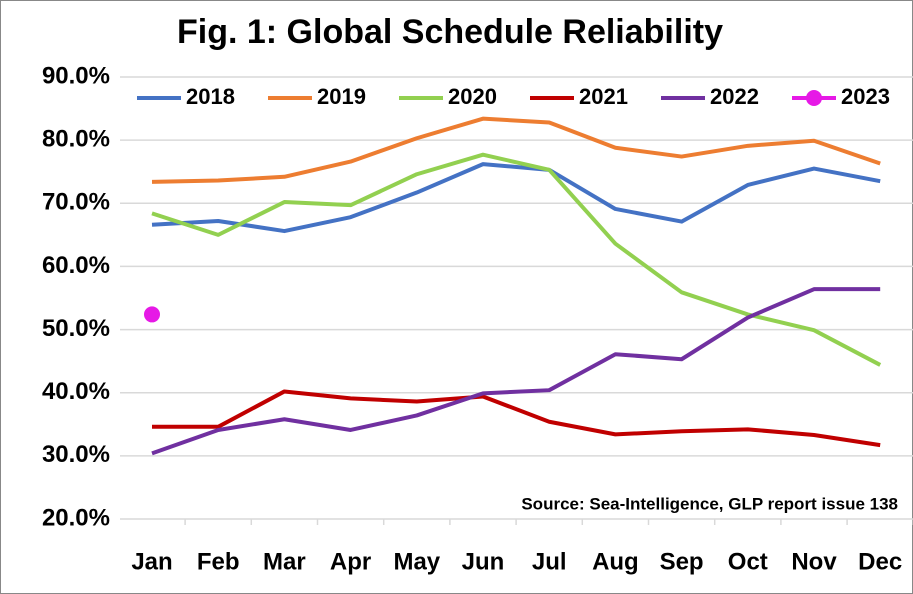  Describe the element at coordinates (76, 517) in the screenshot. I see `y-tick-label: 20.0%` at that location.